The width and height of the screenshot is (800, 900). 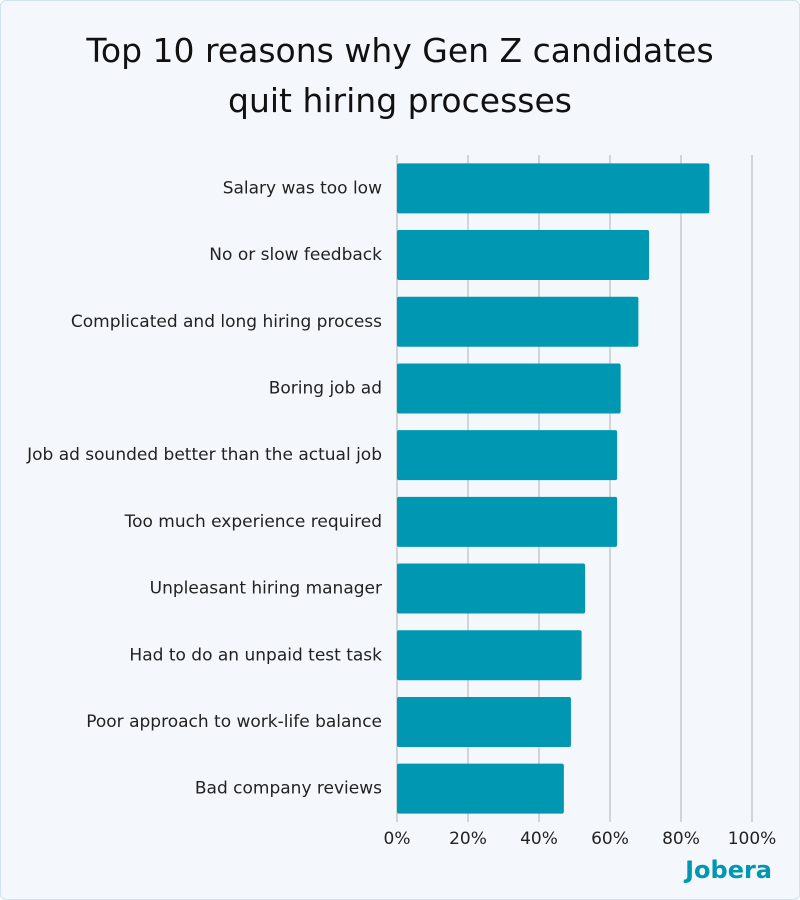 What do you see at coordinates (266, 589) in the screenshot?
I see `y-tick-label: Unpleasant hiring manager` at bounding box center [266, 589].